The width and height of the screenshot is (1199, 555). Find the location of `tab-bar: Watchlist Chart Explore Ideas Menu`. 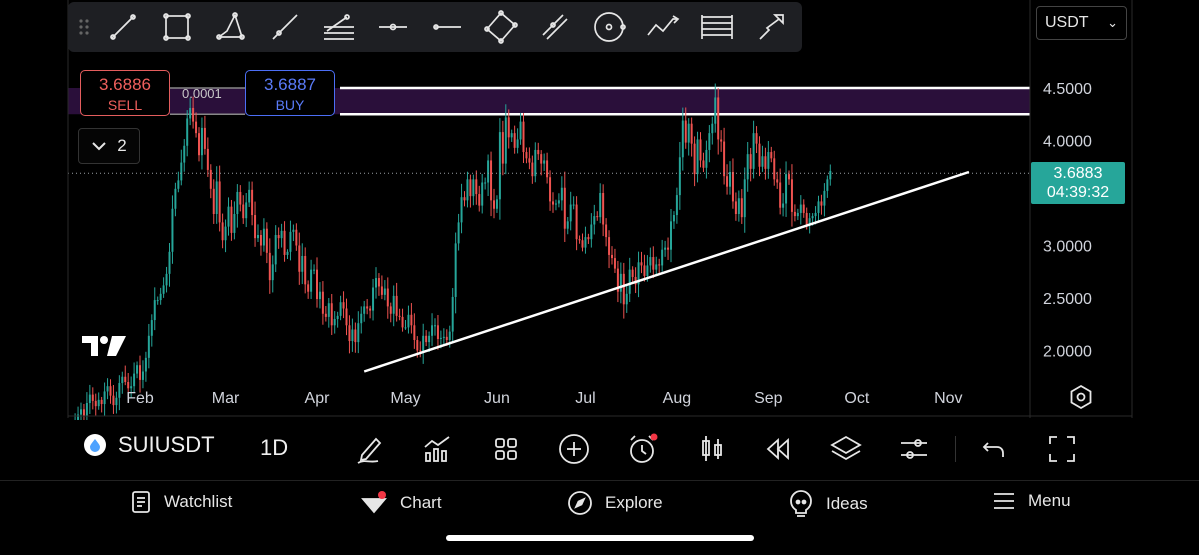

tab-bar: Watchlist Chart Explore Ideas Menu is located at coordinates (599, 517).